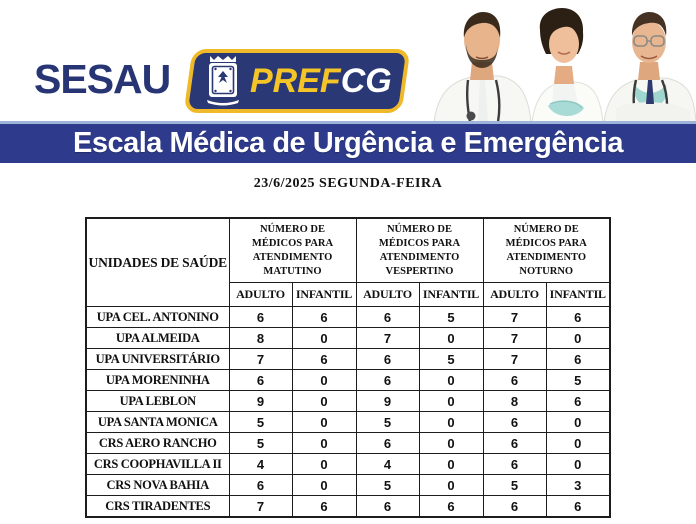 The image size is (696, 524). What do you see at coordinates (348, 183) in the screenshot?
I see `date-line: 23/6/2025 SEGUNDA-FEIRA` at bounding box center [348, 183].